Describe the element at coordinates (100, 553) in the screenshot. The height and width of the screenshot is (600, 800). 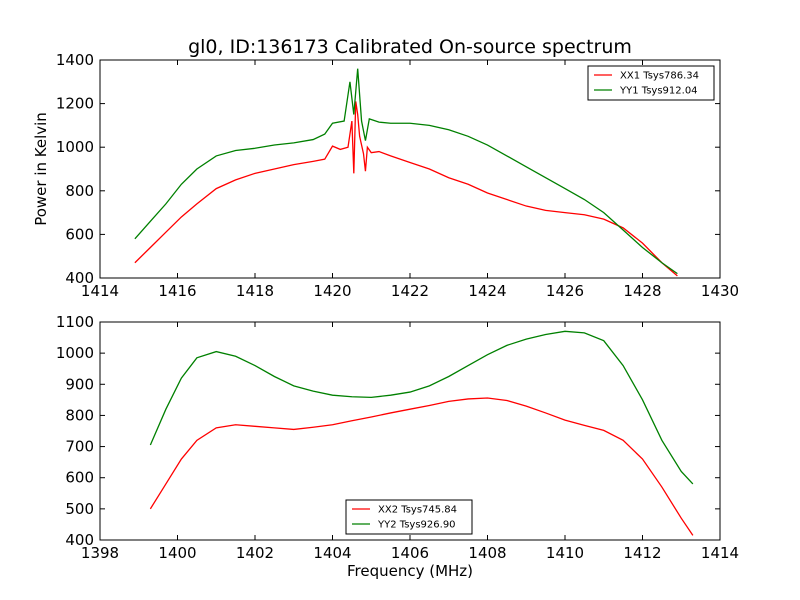
I see `x-tick-label: 1398` at that location.